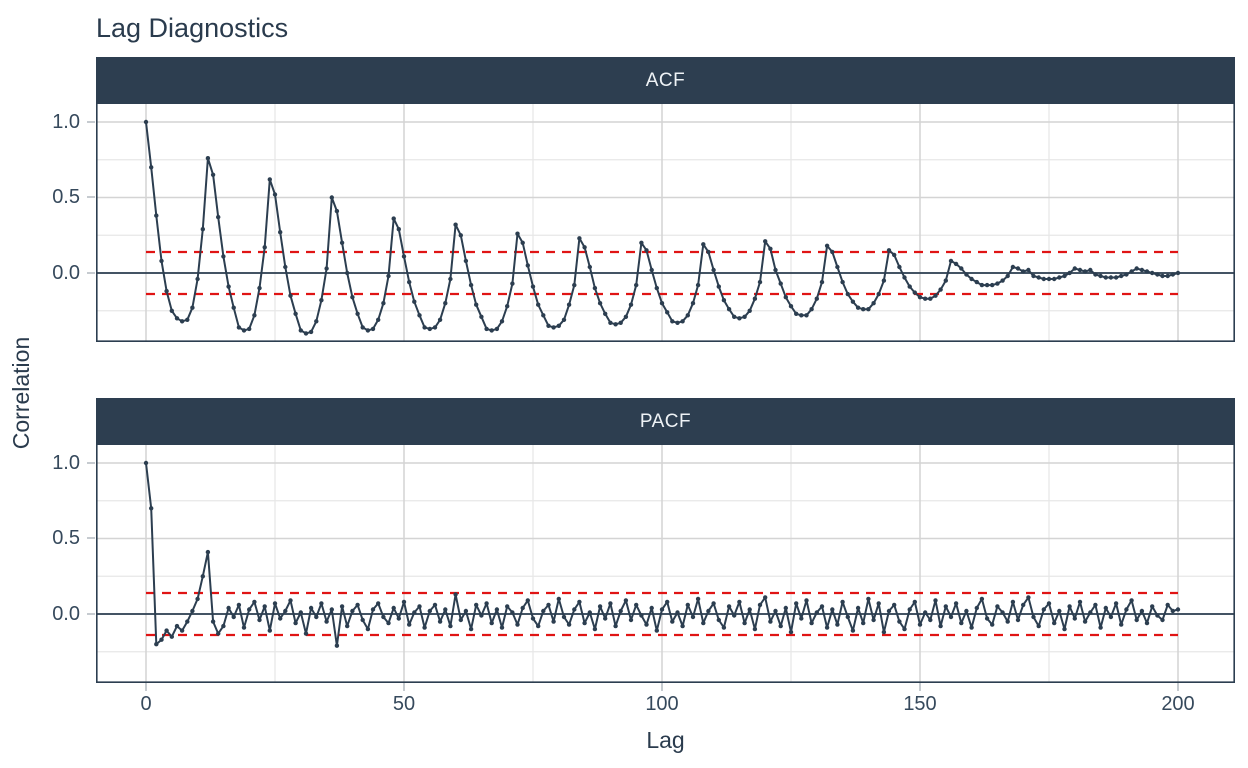  Describe the element at coordinates (66, 463) in the screenshot. I see `pacf-ytick-label-1: 1.0` at that location.